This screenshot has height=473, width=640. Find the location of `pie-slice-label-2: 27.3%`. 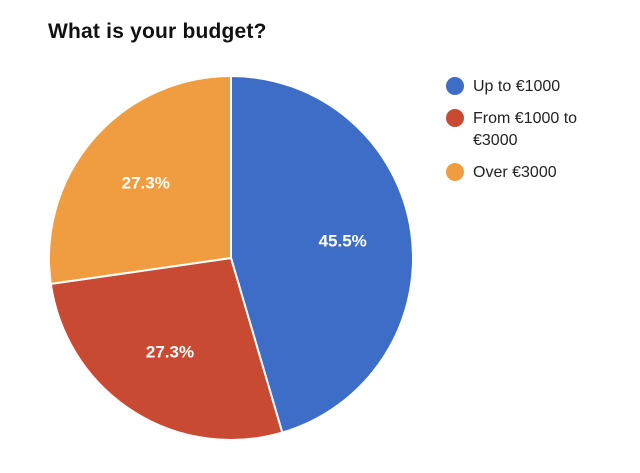

pie-slice-label-2: 27.3% is located at coordinates (146, 183).